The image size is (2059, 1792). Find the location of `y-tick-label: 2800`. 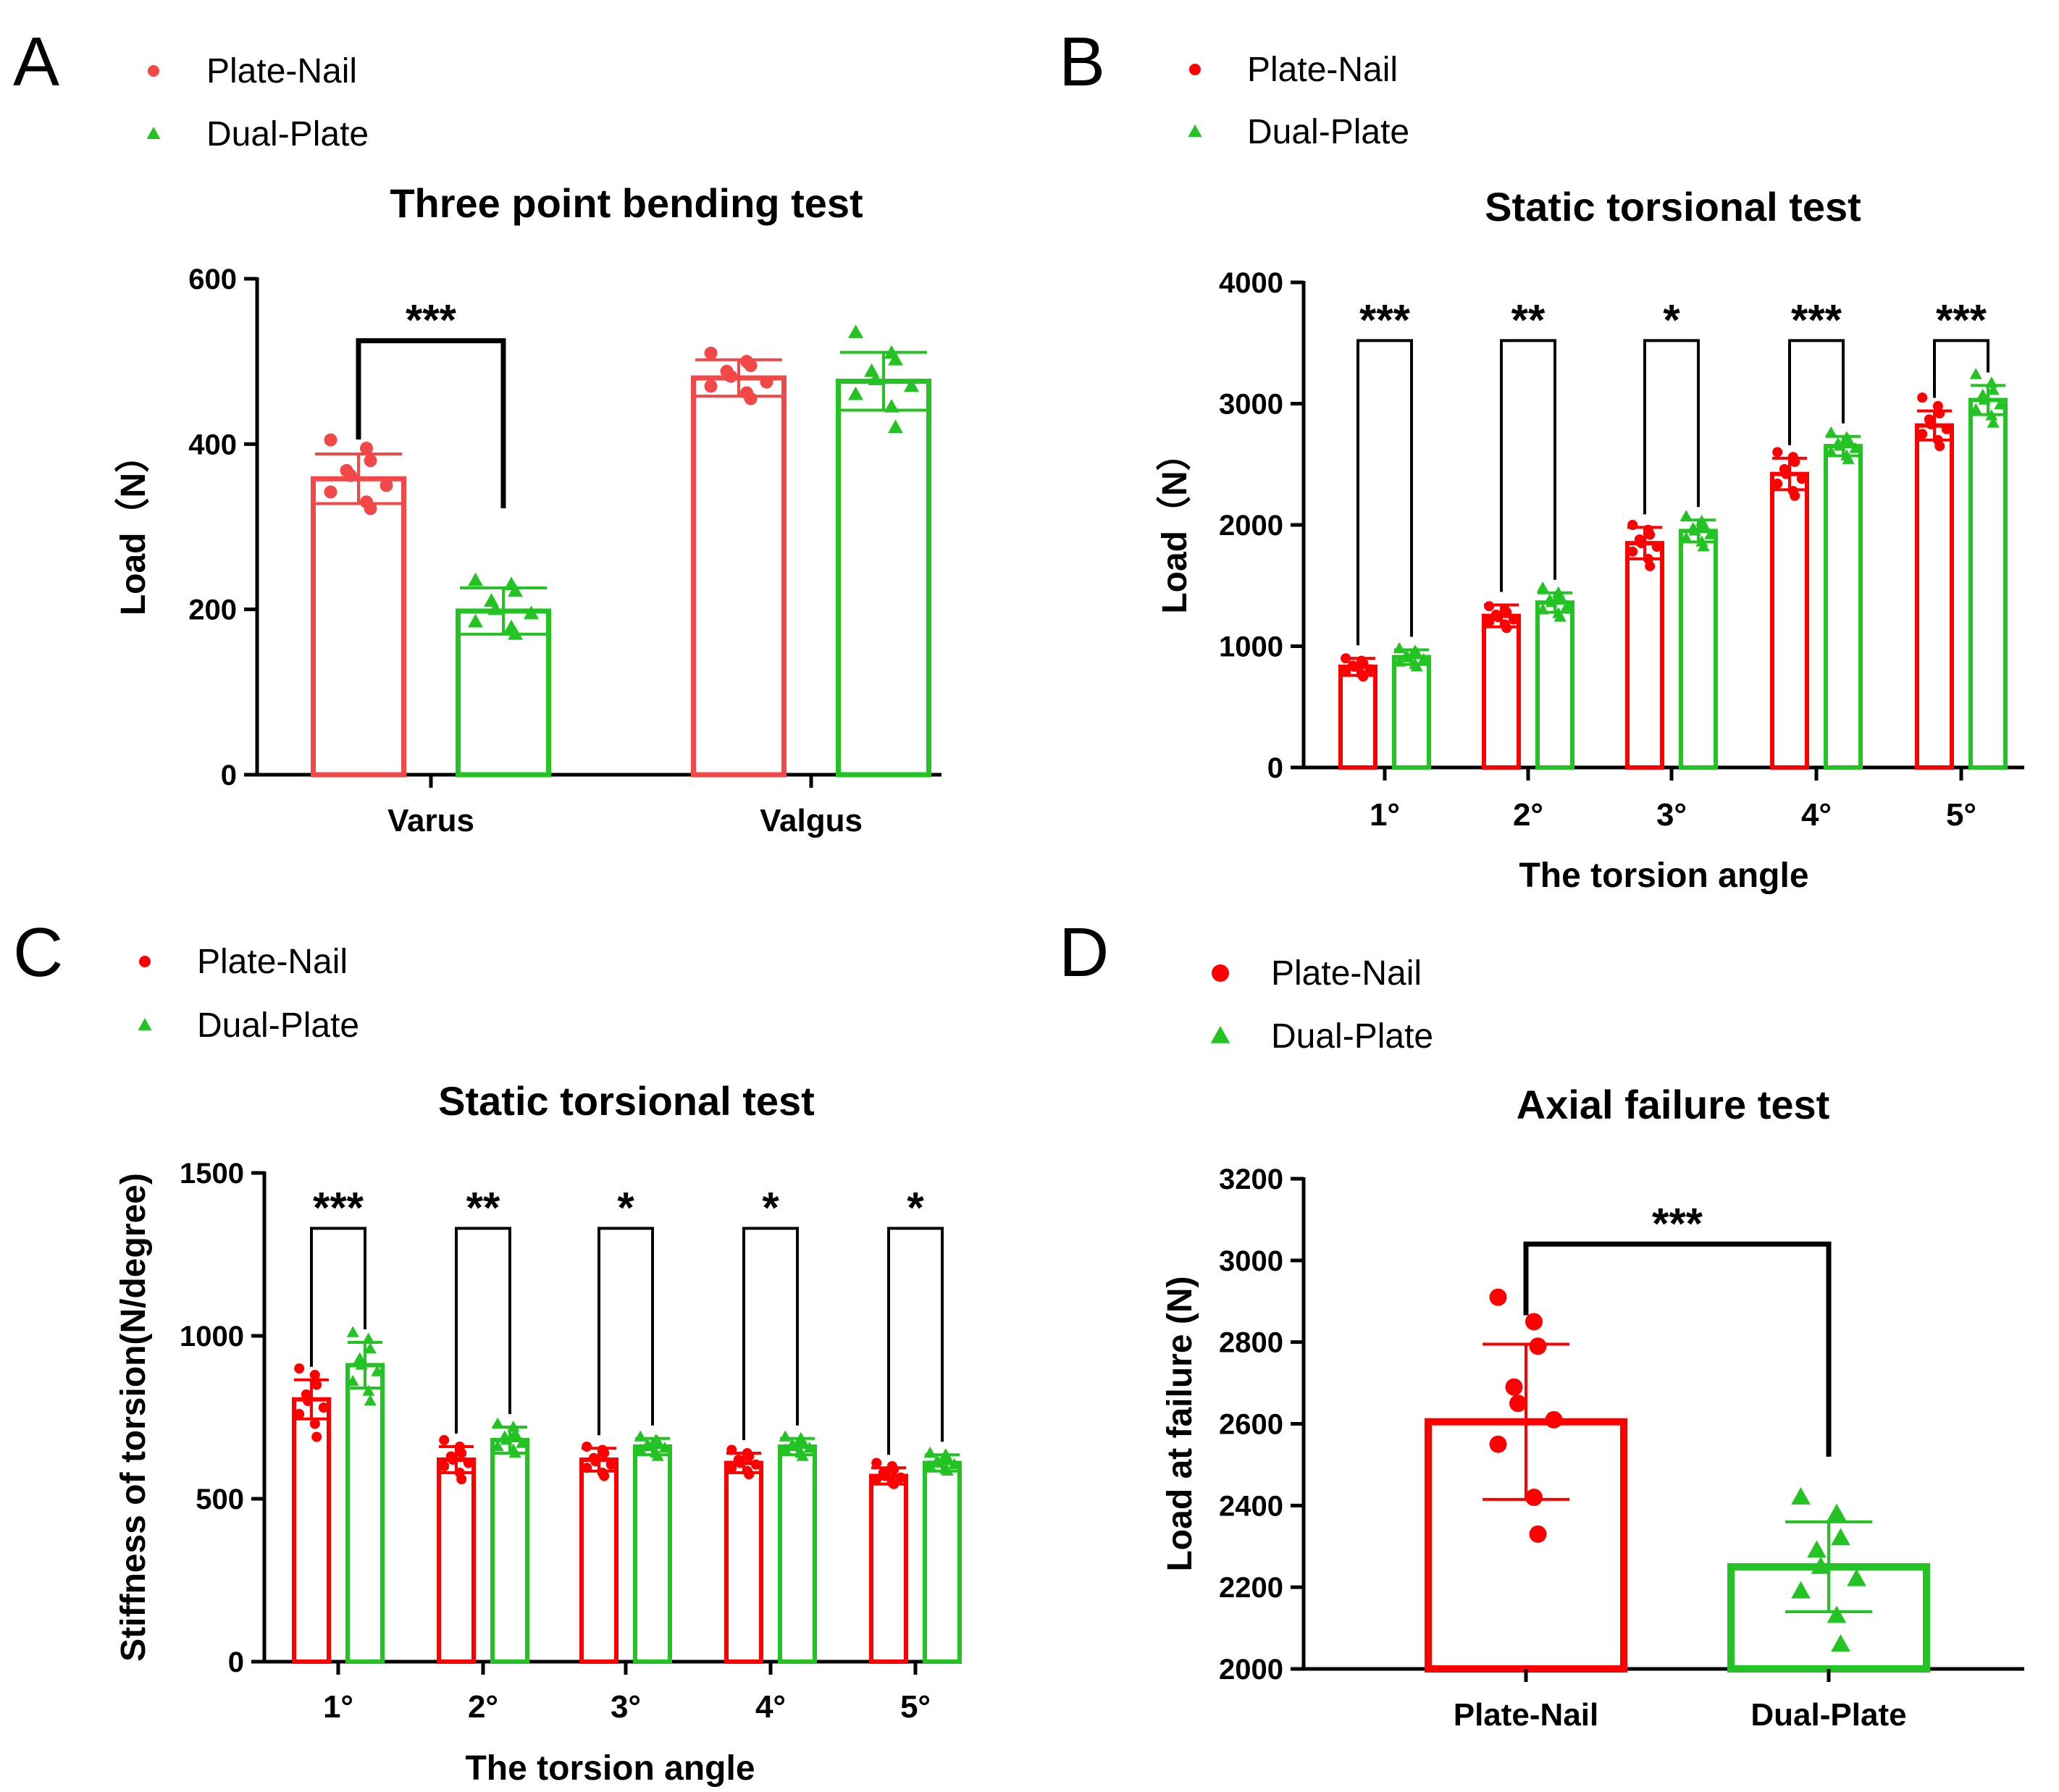

y-tick-label: 2800 is located at coordinates (1251, 1343).